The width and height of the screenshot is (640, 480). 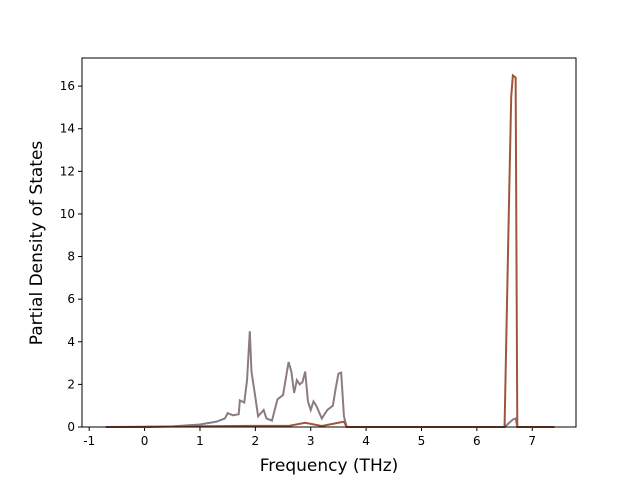 What do you see at coordinates (71, 257) in the screenshot?
I see `y-tick-label: 8` at bounding box center [71, 257].